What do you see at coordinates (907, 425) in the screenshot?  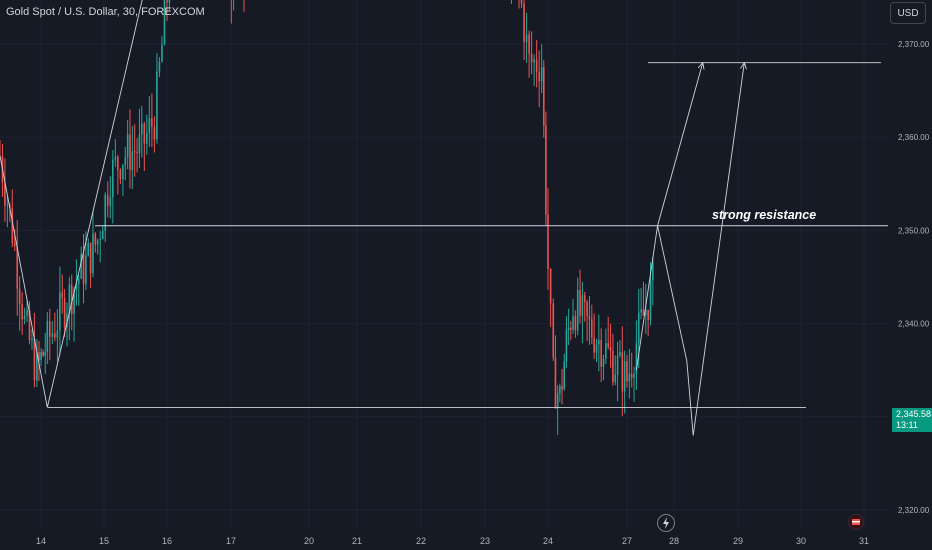 I see `bar-countdown: 13:11` at bounding box center [907, 425].